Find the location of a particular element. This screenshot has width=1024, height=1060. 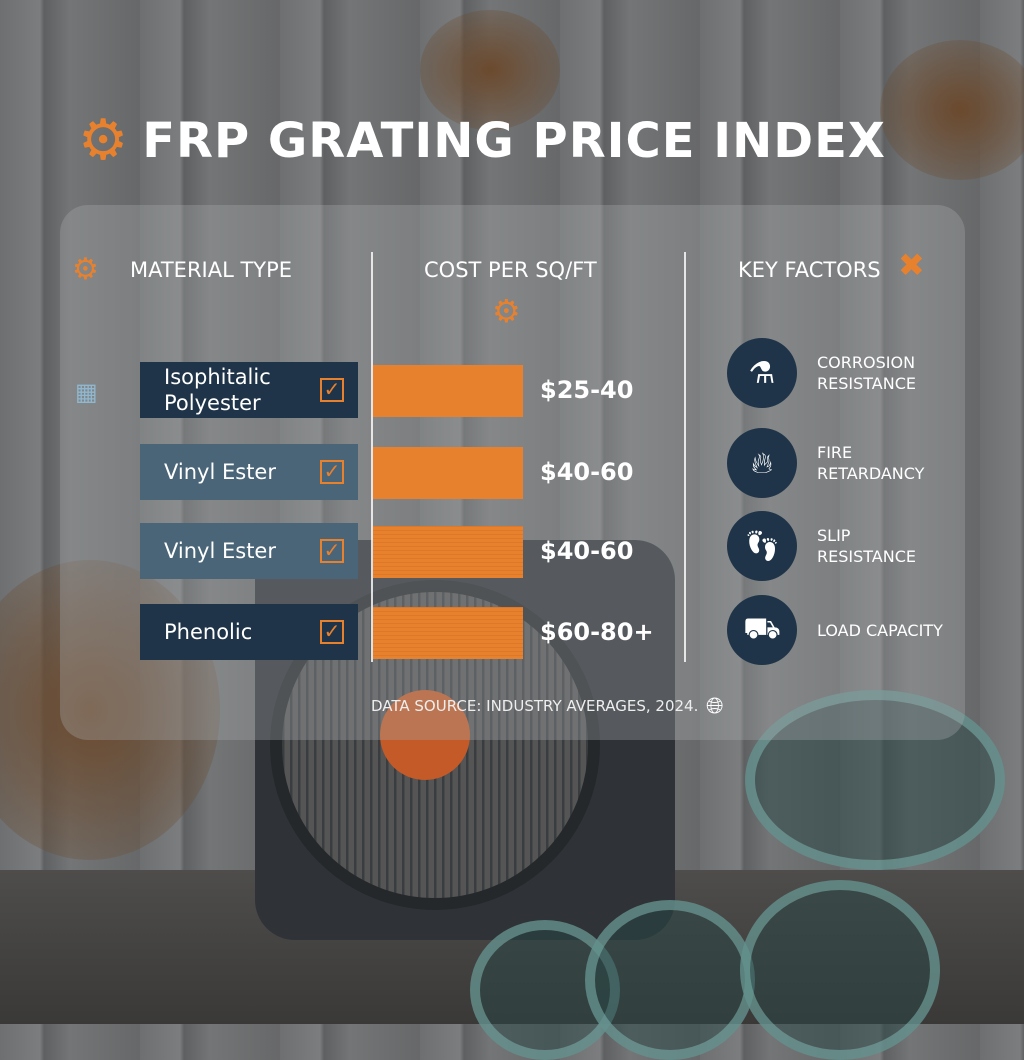

flask-icon: ⚗ is located at coordinates (762, 373).